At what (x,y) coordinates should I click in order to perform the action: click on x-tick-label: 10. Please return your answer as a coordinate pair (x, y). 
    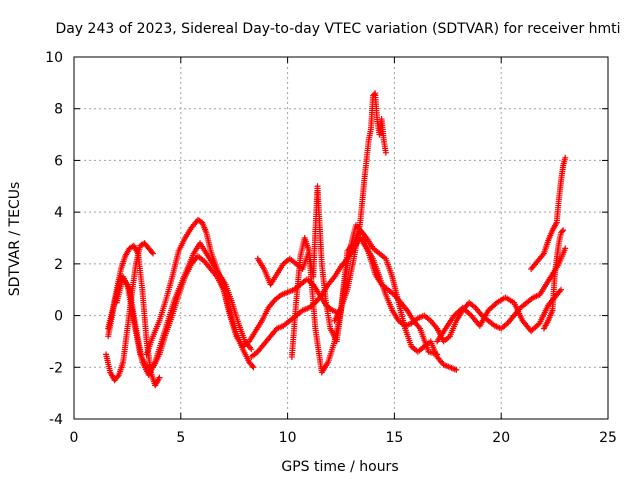
    Looking at the image, I should click on (288, 438).